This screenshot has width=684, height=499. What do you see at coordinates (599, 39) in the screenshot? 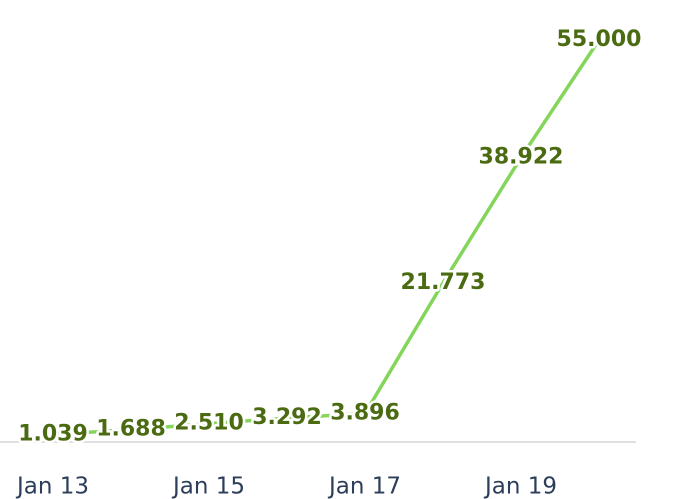
I see `data-label: 55.000` at bounding box center [599, 39].